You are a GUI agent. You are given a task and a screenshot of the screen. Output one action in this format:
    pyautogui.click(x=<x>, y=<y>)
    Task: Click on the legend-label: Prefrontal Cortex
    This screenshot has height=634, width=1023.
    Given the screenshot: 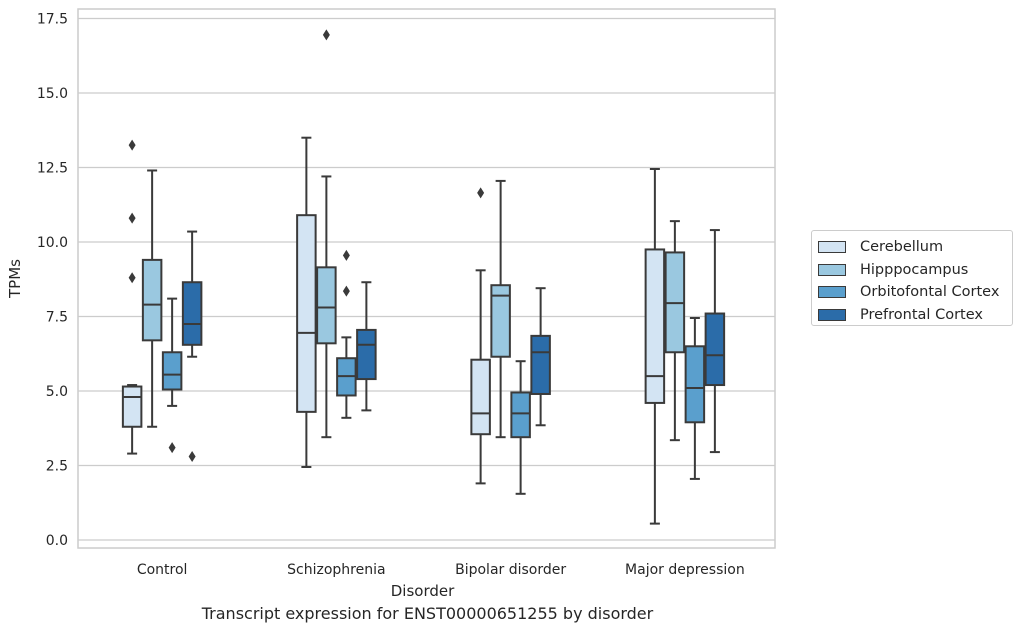 What is the action you would take?
    pyautogui.click(x=921, y=314)
    